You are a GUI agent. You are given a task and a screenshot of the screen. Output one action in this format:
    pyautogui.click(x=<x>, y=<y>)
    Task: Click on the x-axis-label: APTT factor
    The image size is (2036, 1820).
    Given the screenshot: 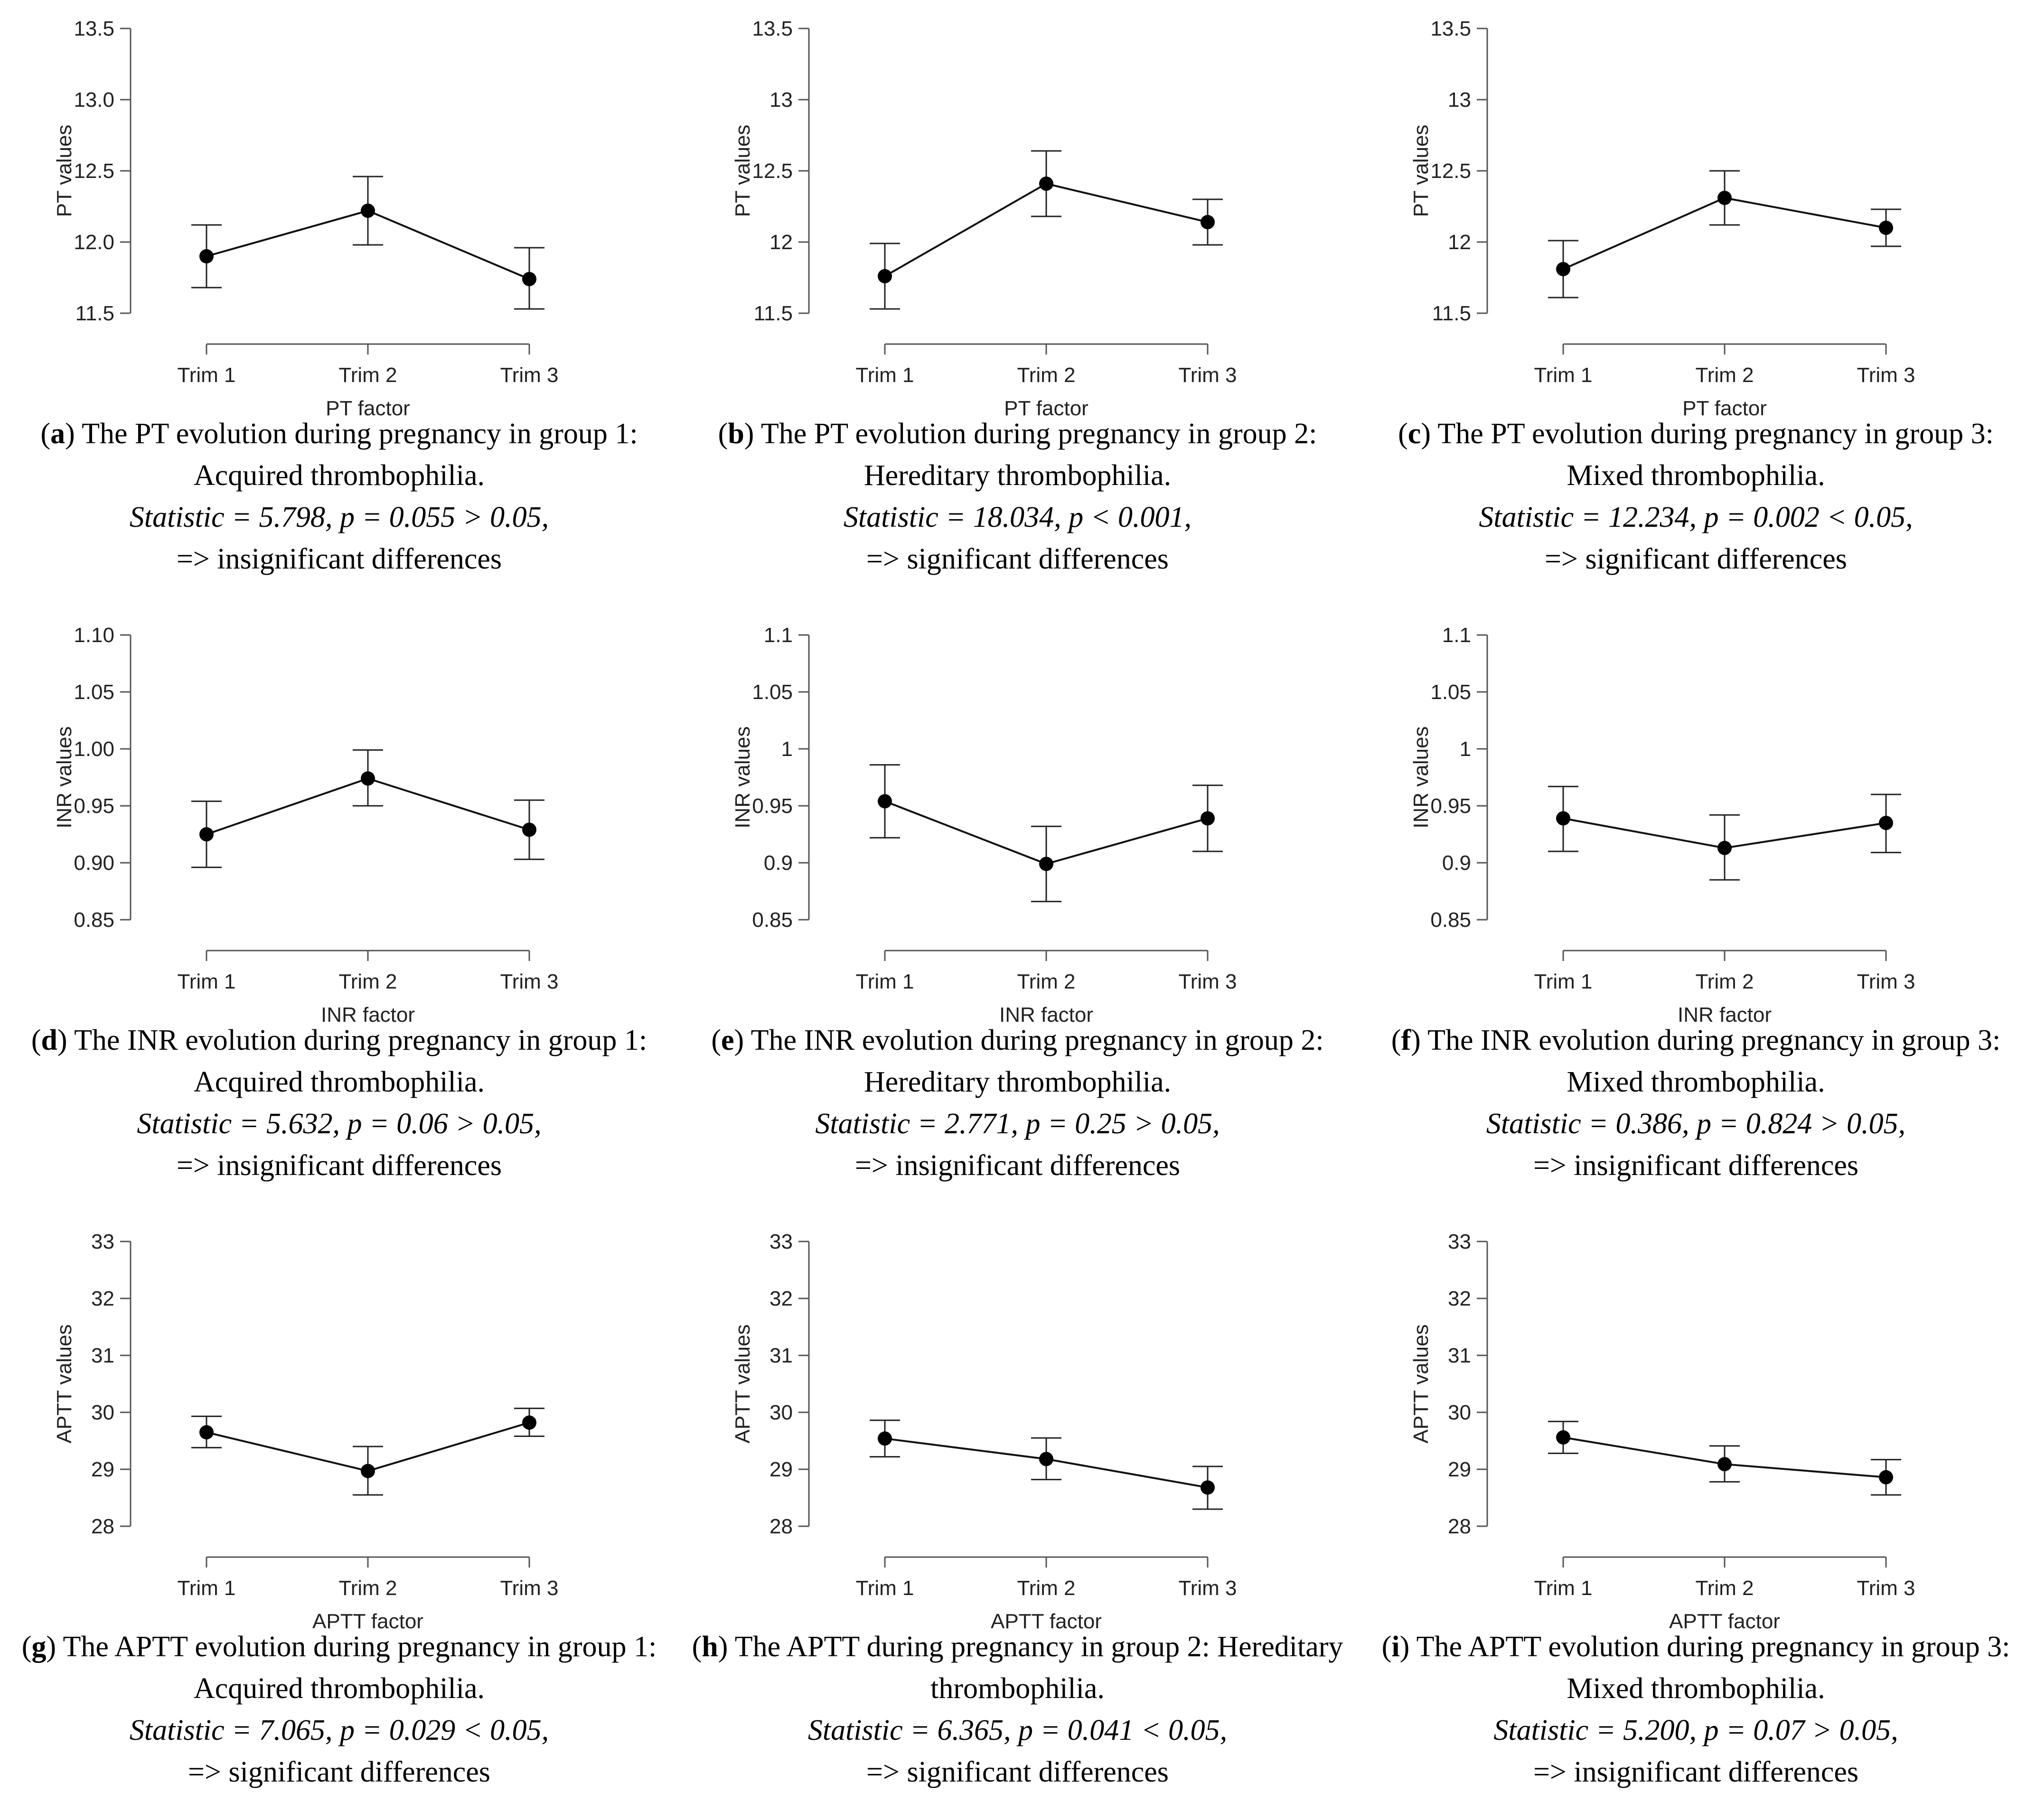 What is the action you would take?
    pyautogui.click(x=368, y=1620)
    